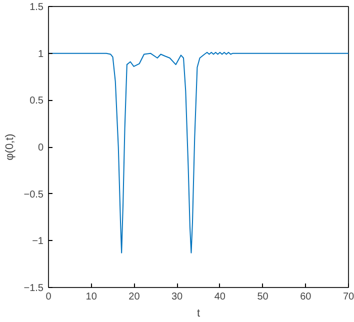 The height and width of the screenshot is (322, 354). Describe the element at coordinates (220, 297) in the screenshot. I see `x-tick-label: 40` at that location.